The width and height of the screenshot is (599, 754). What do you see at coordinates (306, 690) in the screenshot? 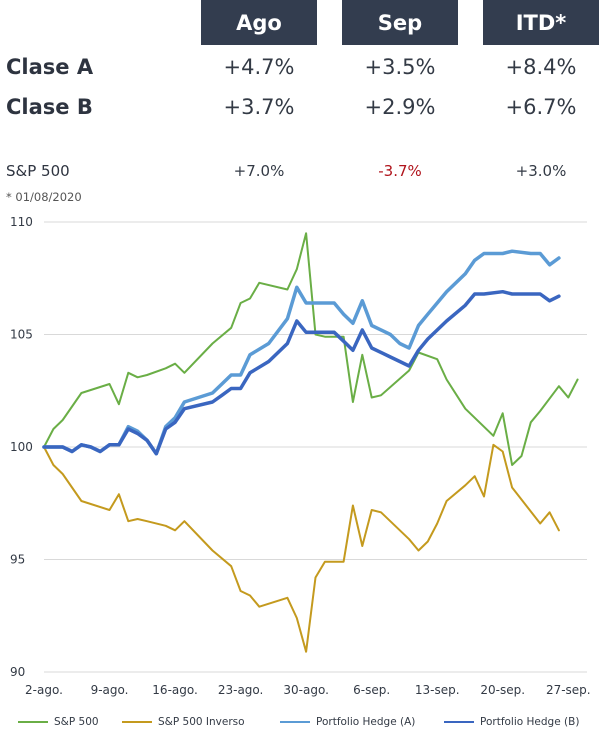
I see `x-tick-label: 30-ago.` at bounding box center [306, 690].